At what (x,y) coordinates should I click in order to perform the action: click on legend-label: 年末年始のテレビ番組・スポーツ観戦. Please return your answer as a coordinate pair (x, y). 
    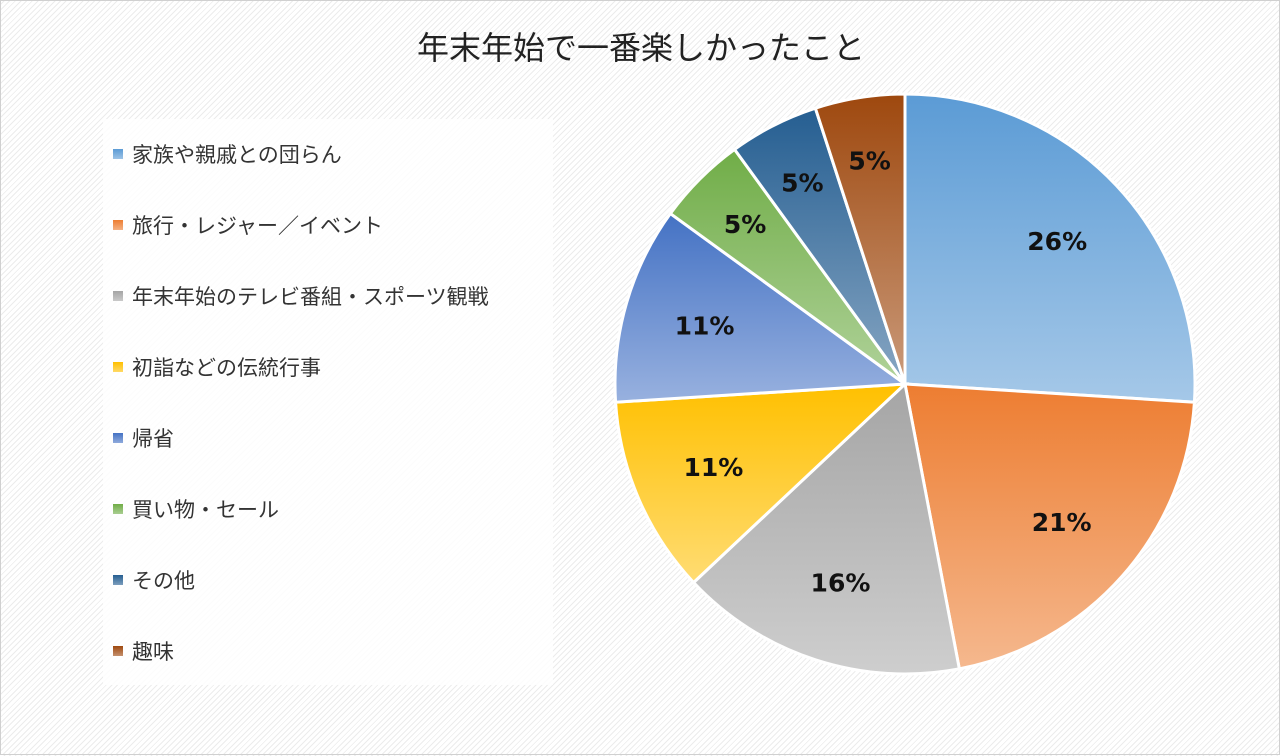
    Looking at the image, I should click on (310, 297).